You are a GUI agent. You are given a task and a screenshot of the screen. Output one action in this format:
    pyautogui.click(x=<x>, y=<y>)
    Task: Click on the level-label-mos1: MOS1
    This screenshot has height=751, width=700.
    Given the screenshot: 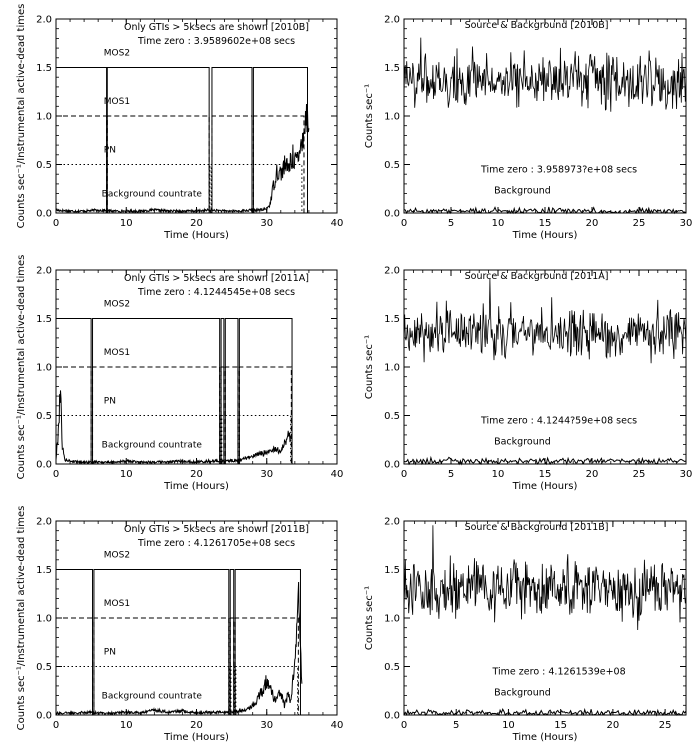 What is the action you would take?
    pyautogui.click(x=117, y=102)
    